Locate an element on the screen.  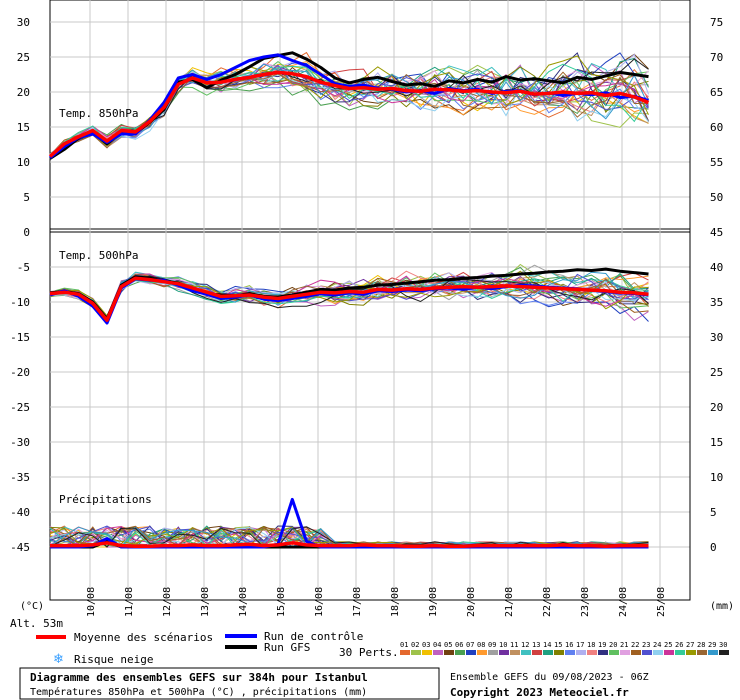
right-tick-label: 35 is located at coordinates (716, 302).